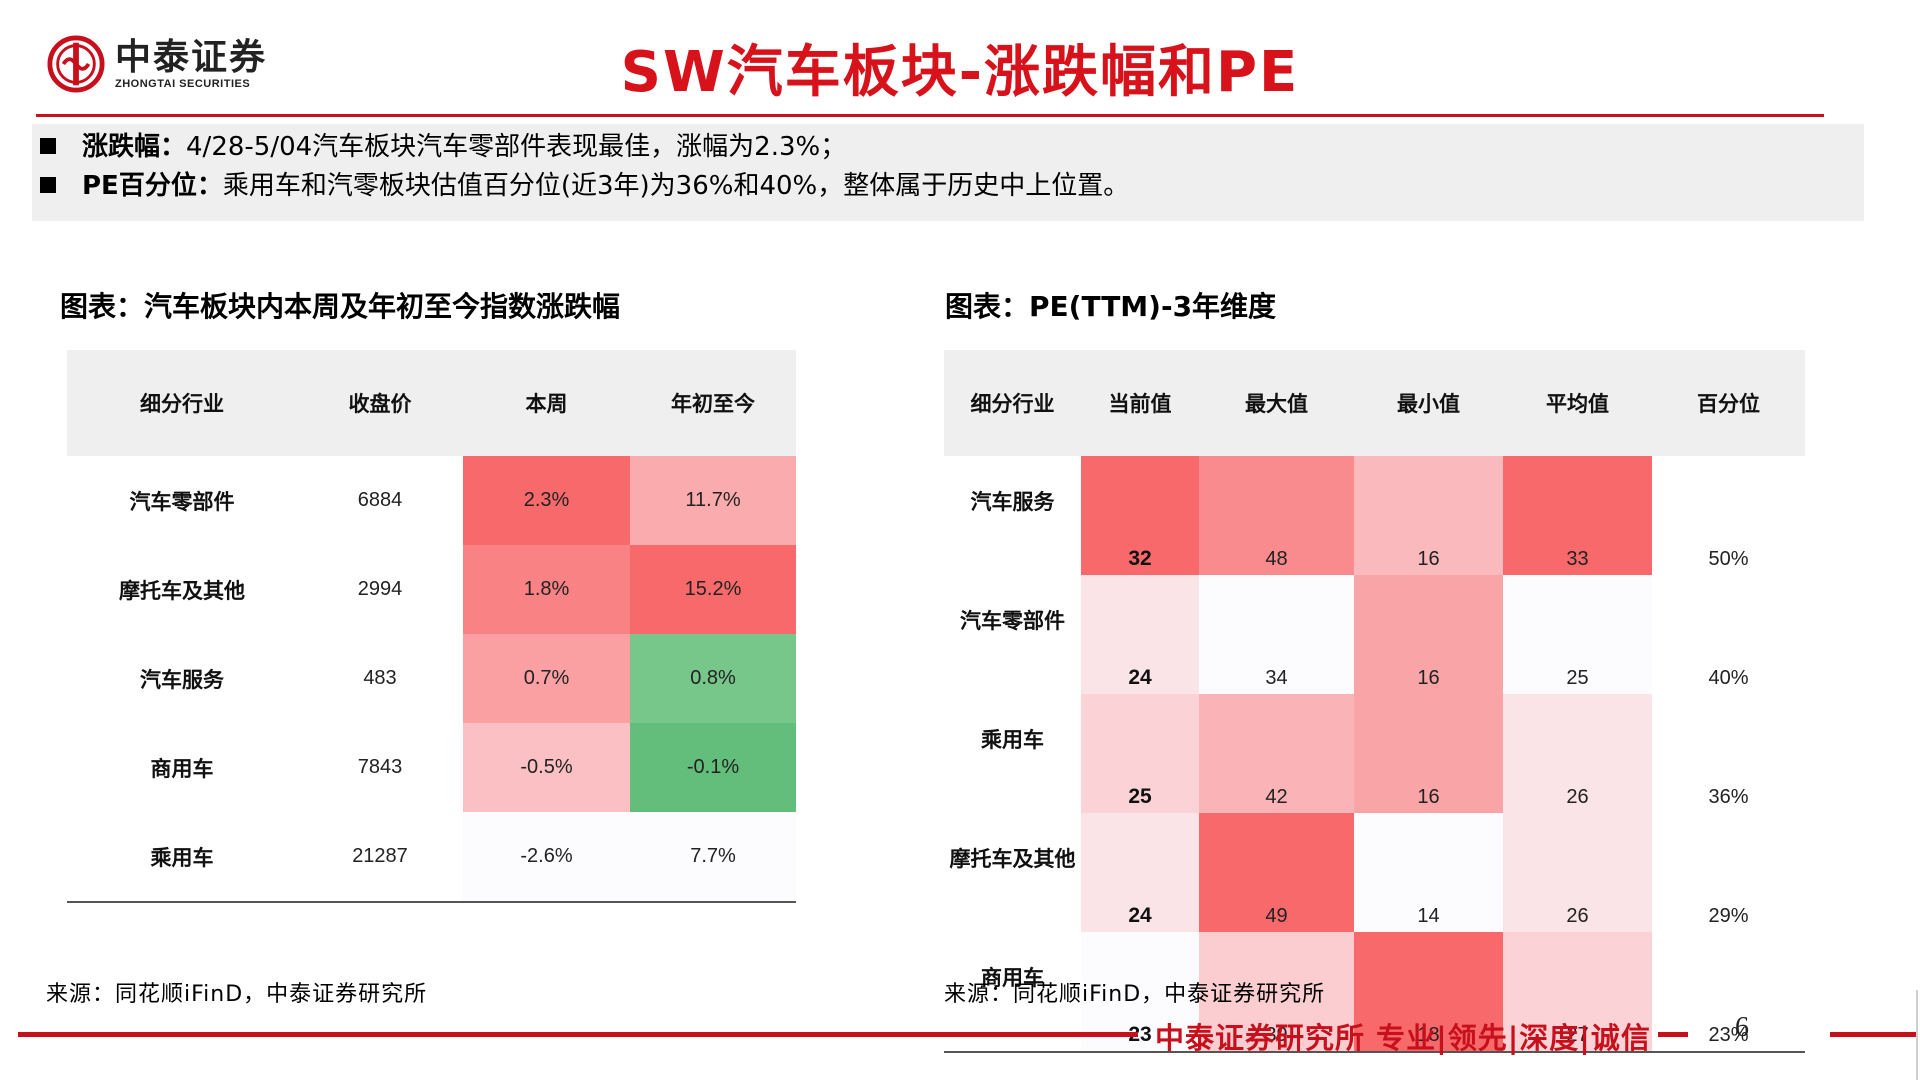  Describe the element at coordinates (713, 767) in the screenshot. I see `cell-ytd-change: -0.1%` at that location.